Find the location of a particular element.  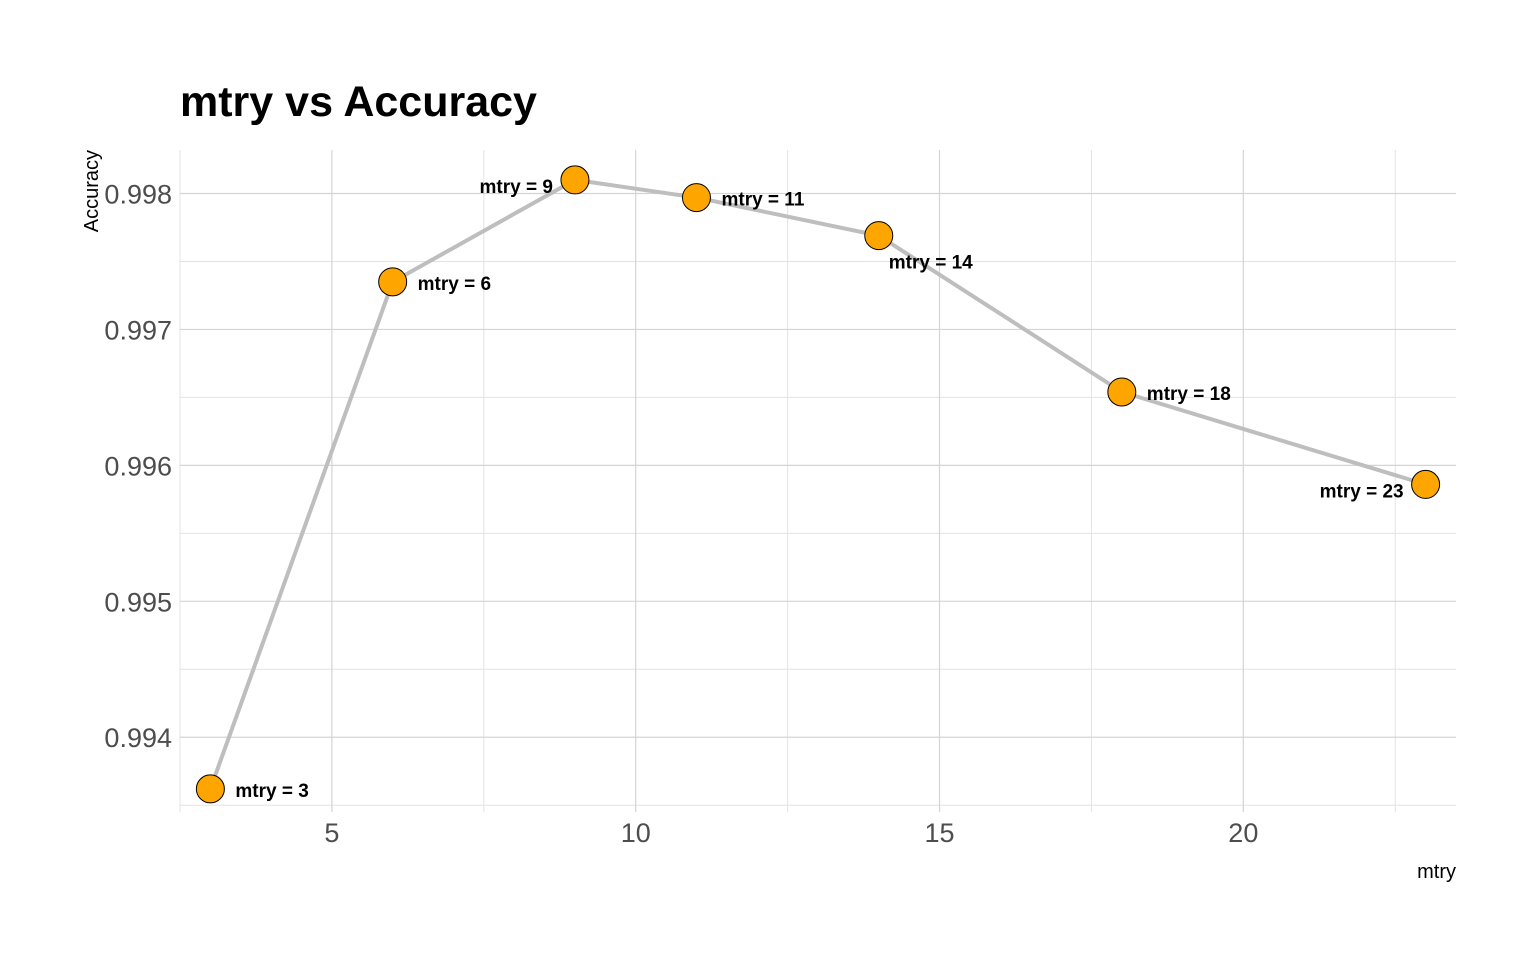

x-tick-label: 5 is located at coordinates (331, 833).